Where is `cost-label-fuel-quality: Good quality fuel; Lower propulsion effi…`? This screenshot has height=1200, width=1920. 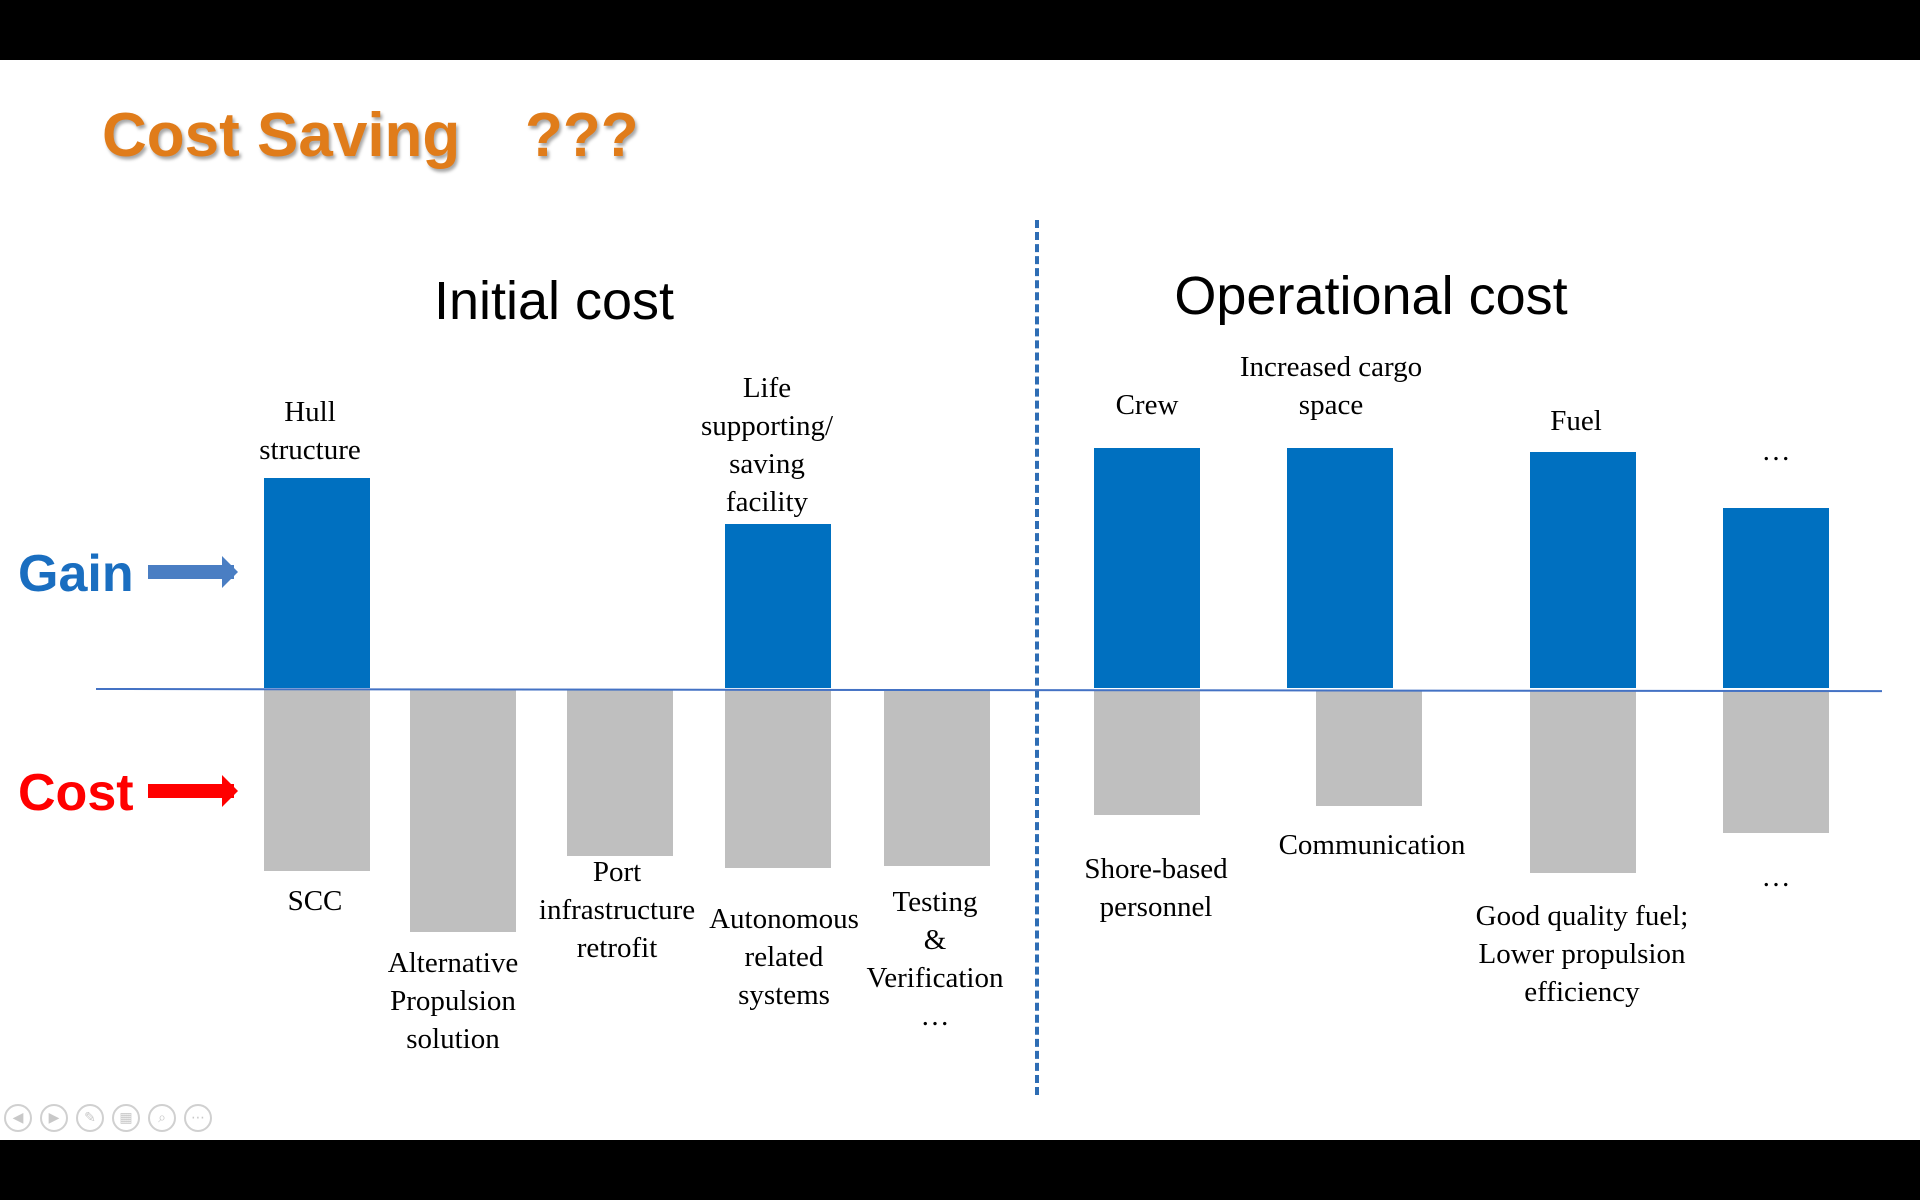
cost-label-fuel-quality: Good quality fuel; Lower propulsion effi… is located at coordinates (1582, 954).